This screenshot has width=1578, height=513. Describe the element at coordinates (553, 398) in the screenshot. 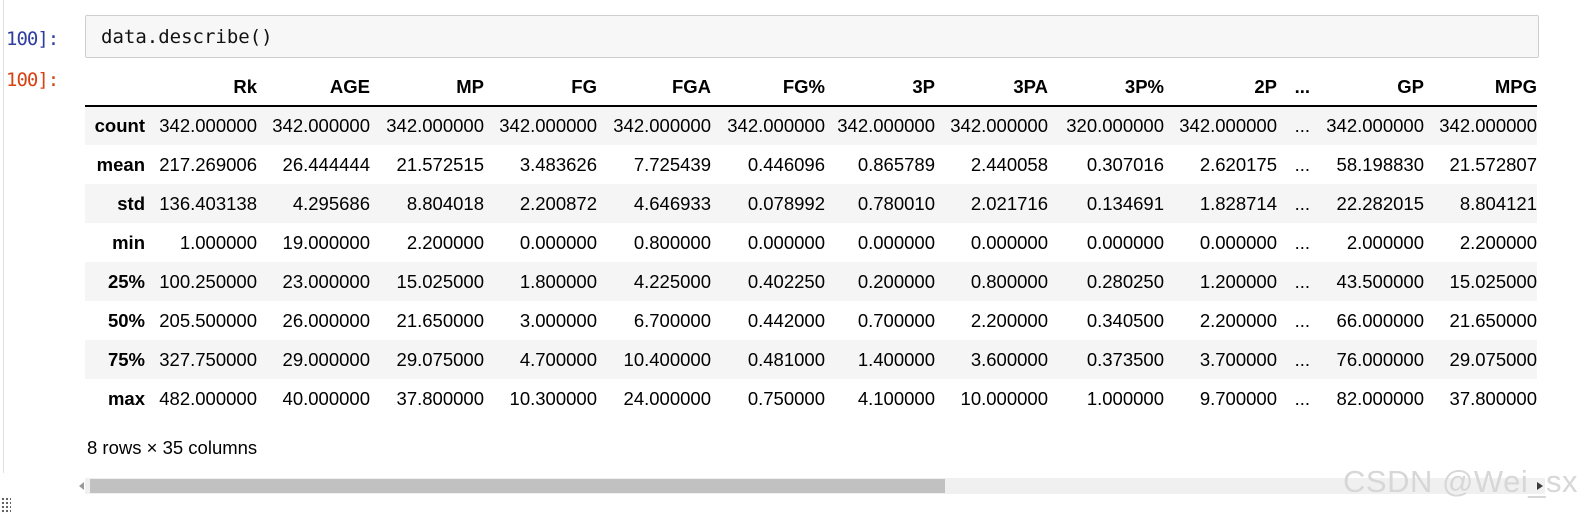

I see `cell: 10.300000` at that location.